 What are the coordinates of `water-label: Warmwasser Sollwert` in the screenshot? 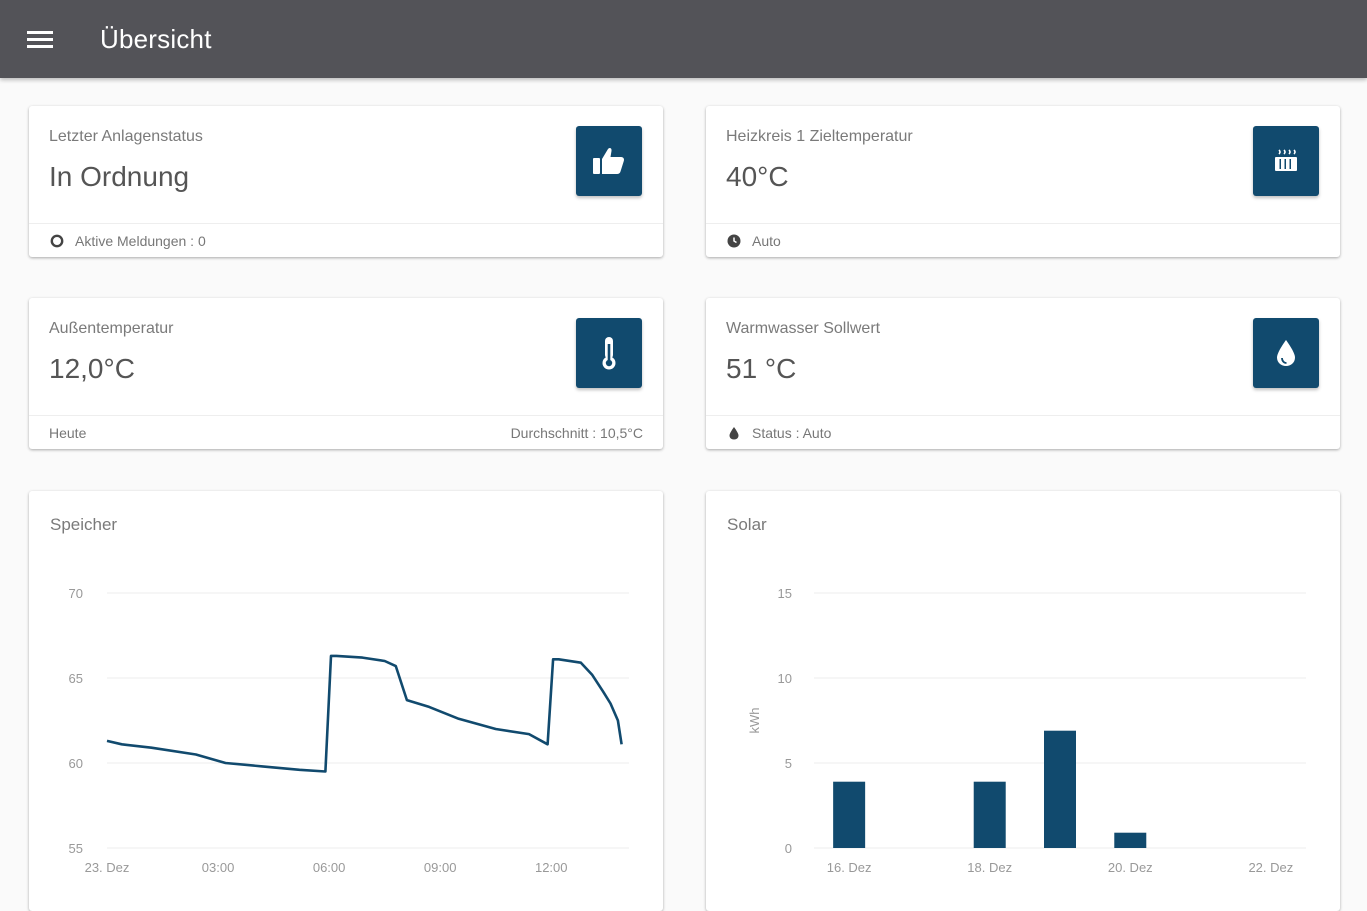 It's located at (803, 328).